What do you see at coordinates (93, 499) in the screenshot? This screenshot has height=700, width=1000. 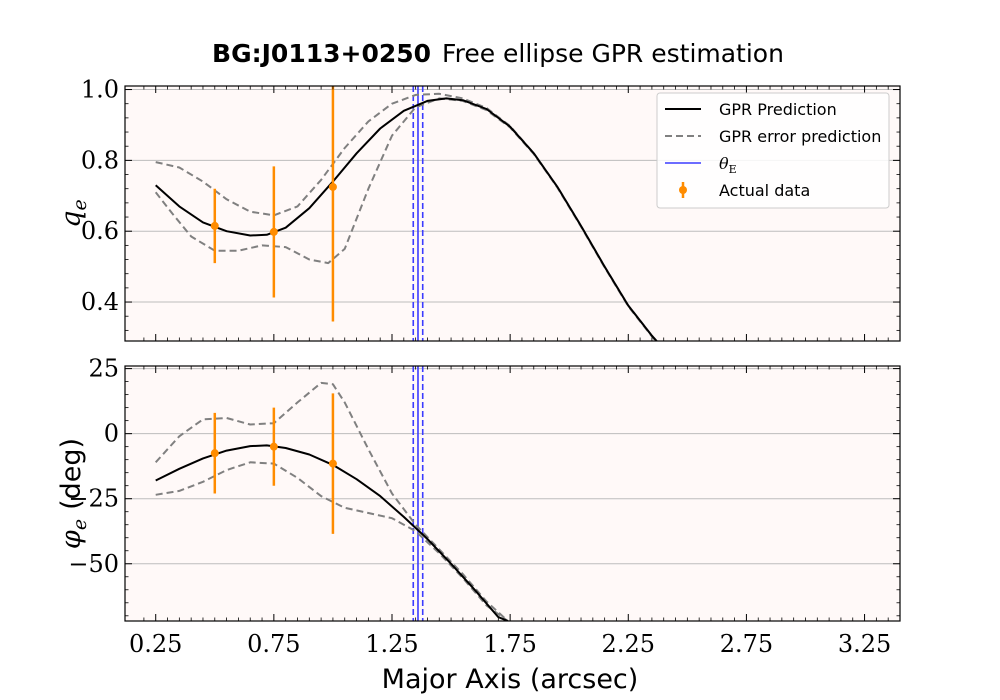 I see `y-tick-label-1-1: −25` at bounding box center [93, 499].